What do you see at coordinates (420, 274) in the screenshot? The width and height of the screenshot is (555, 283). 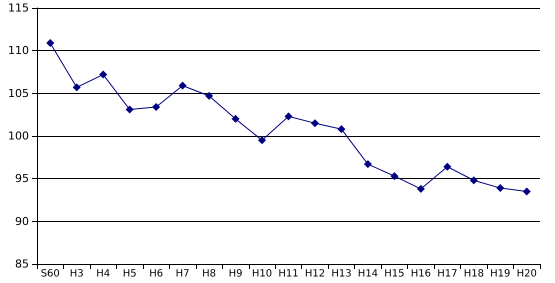 I see `x-tick-label: H16` at bounding box center [420, 274].